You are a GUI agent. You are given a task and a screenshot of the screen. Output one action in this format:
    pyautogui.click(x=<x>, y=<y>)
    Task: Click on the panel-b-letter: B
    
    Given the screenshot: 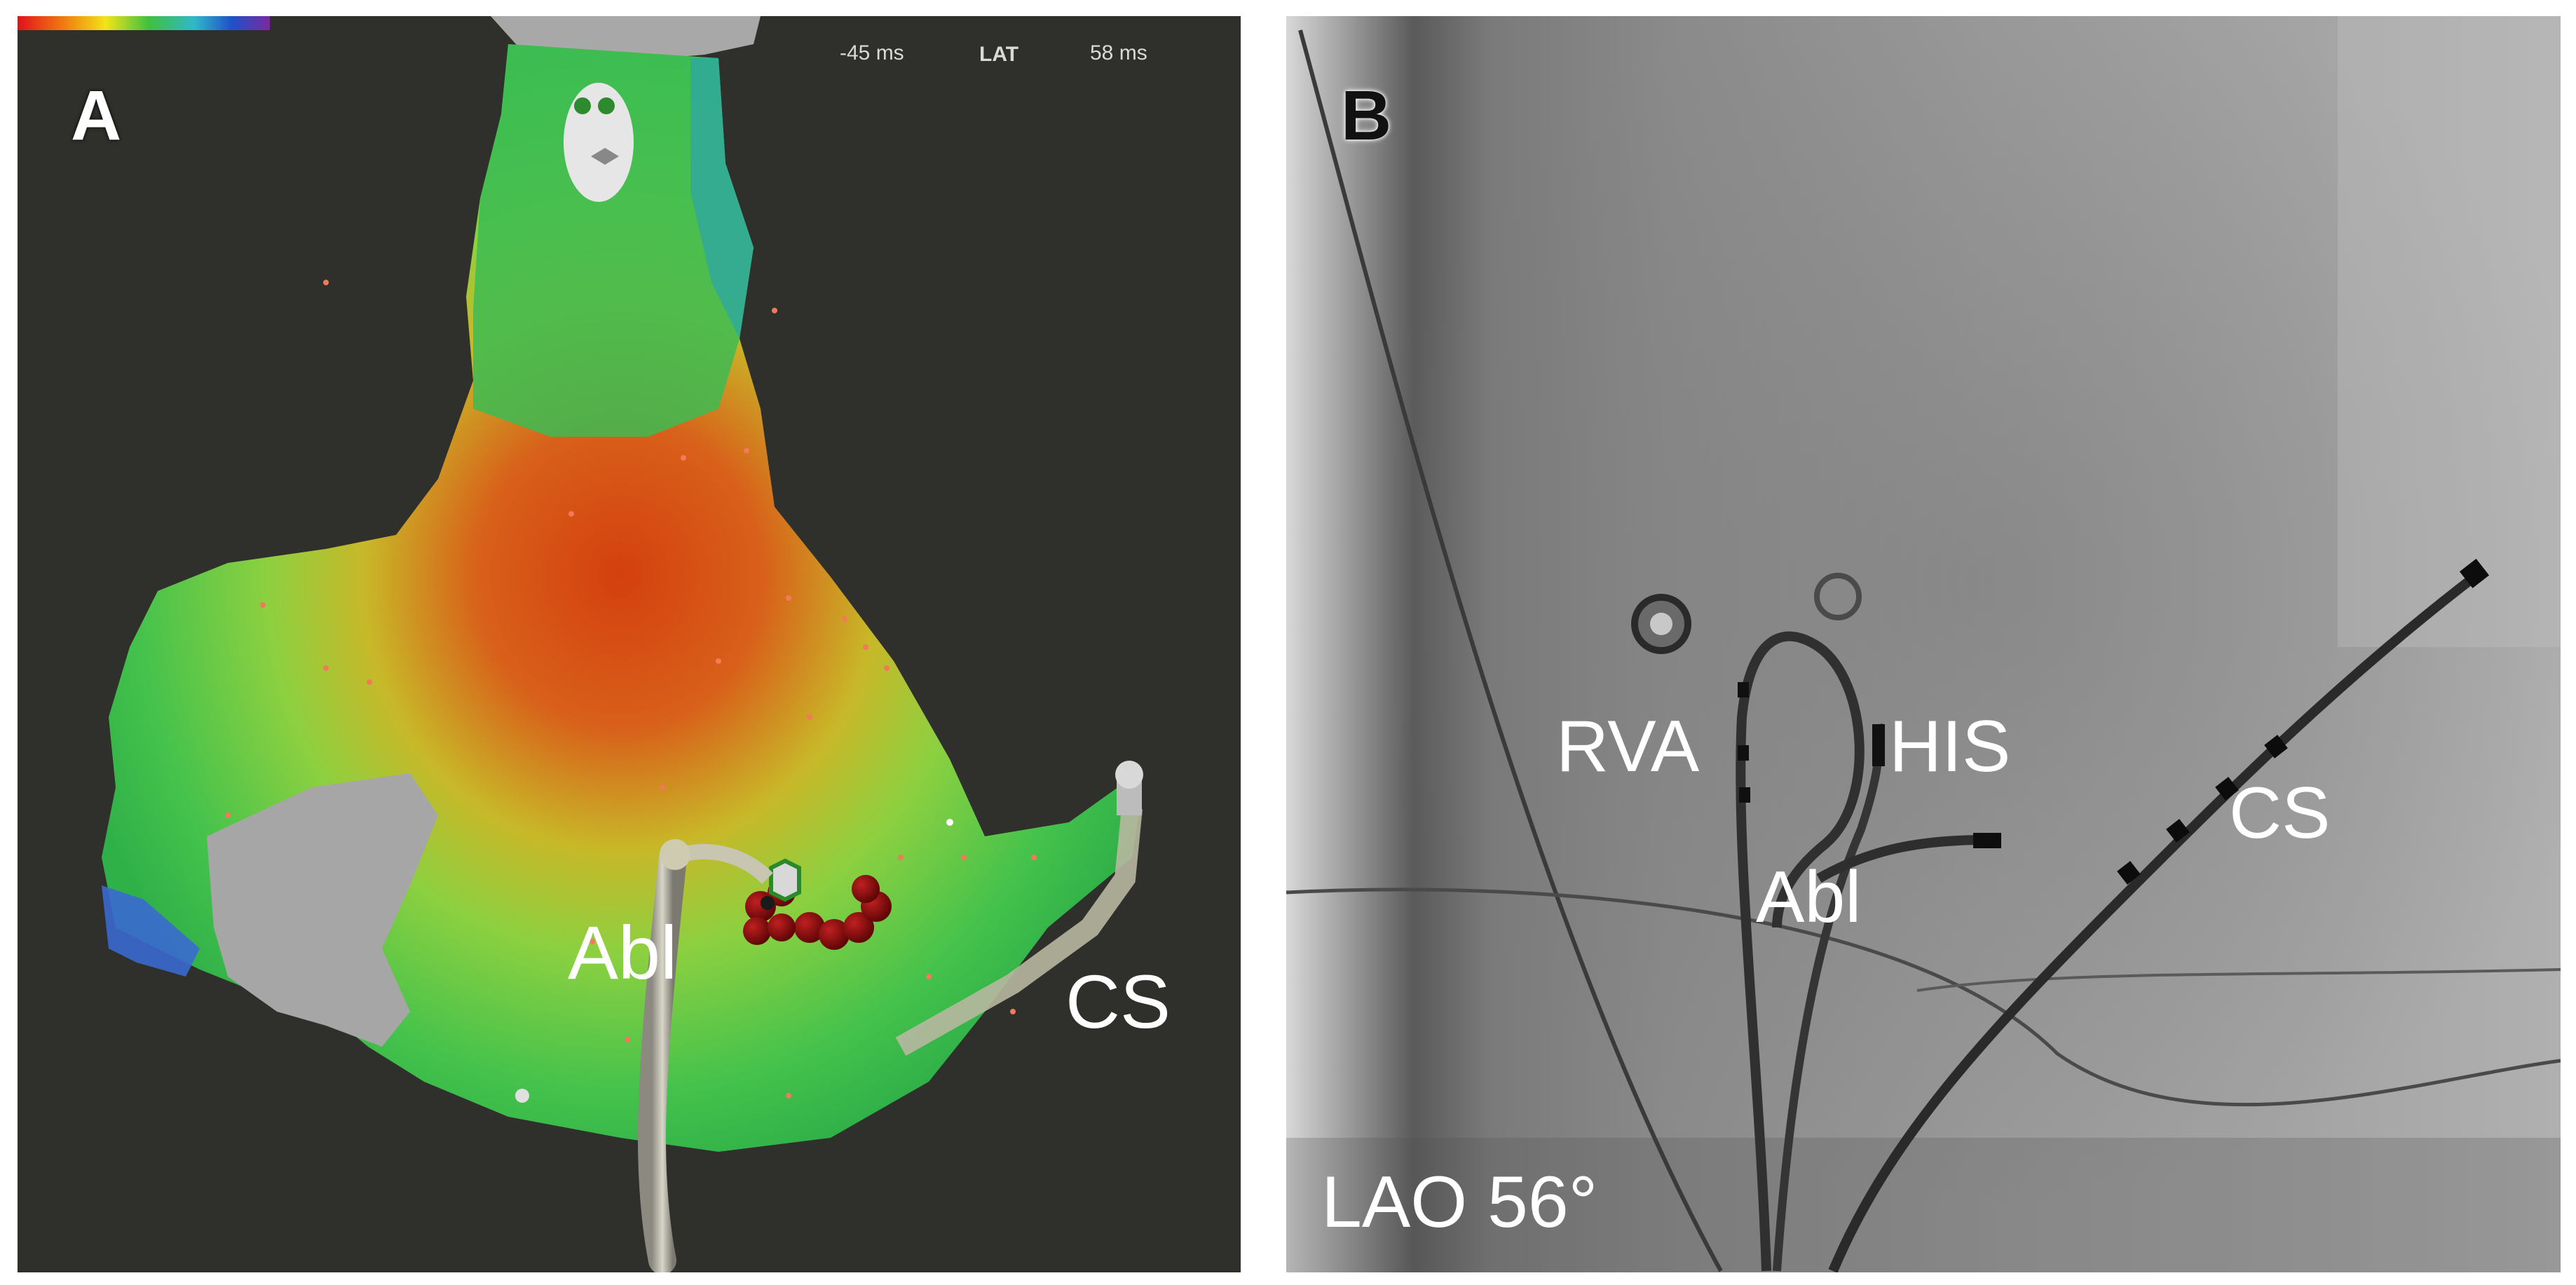 What is the action you would take?
    pyautogui.click(x=1366, y=115)
    